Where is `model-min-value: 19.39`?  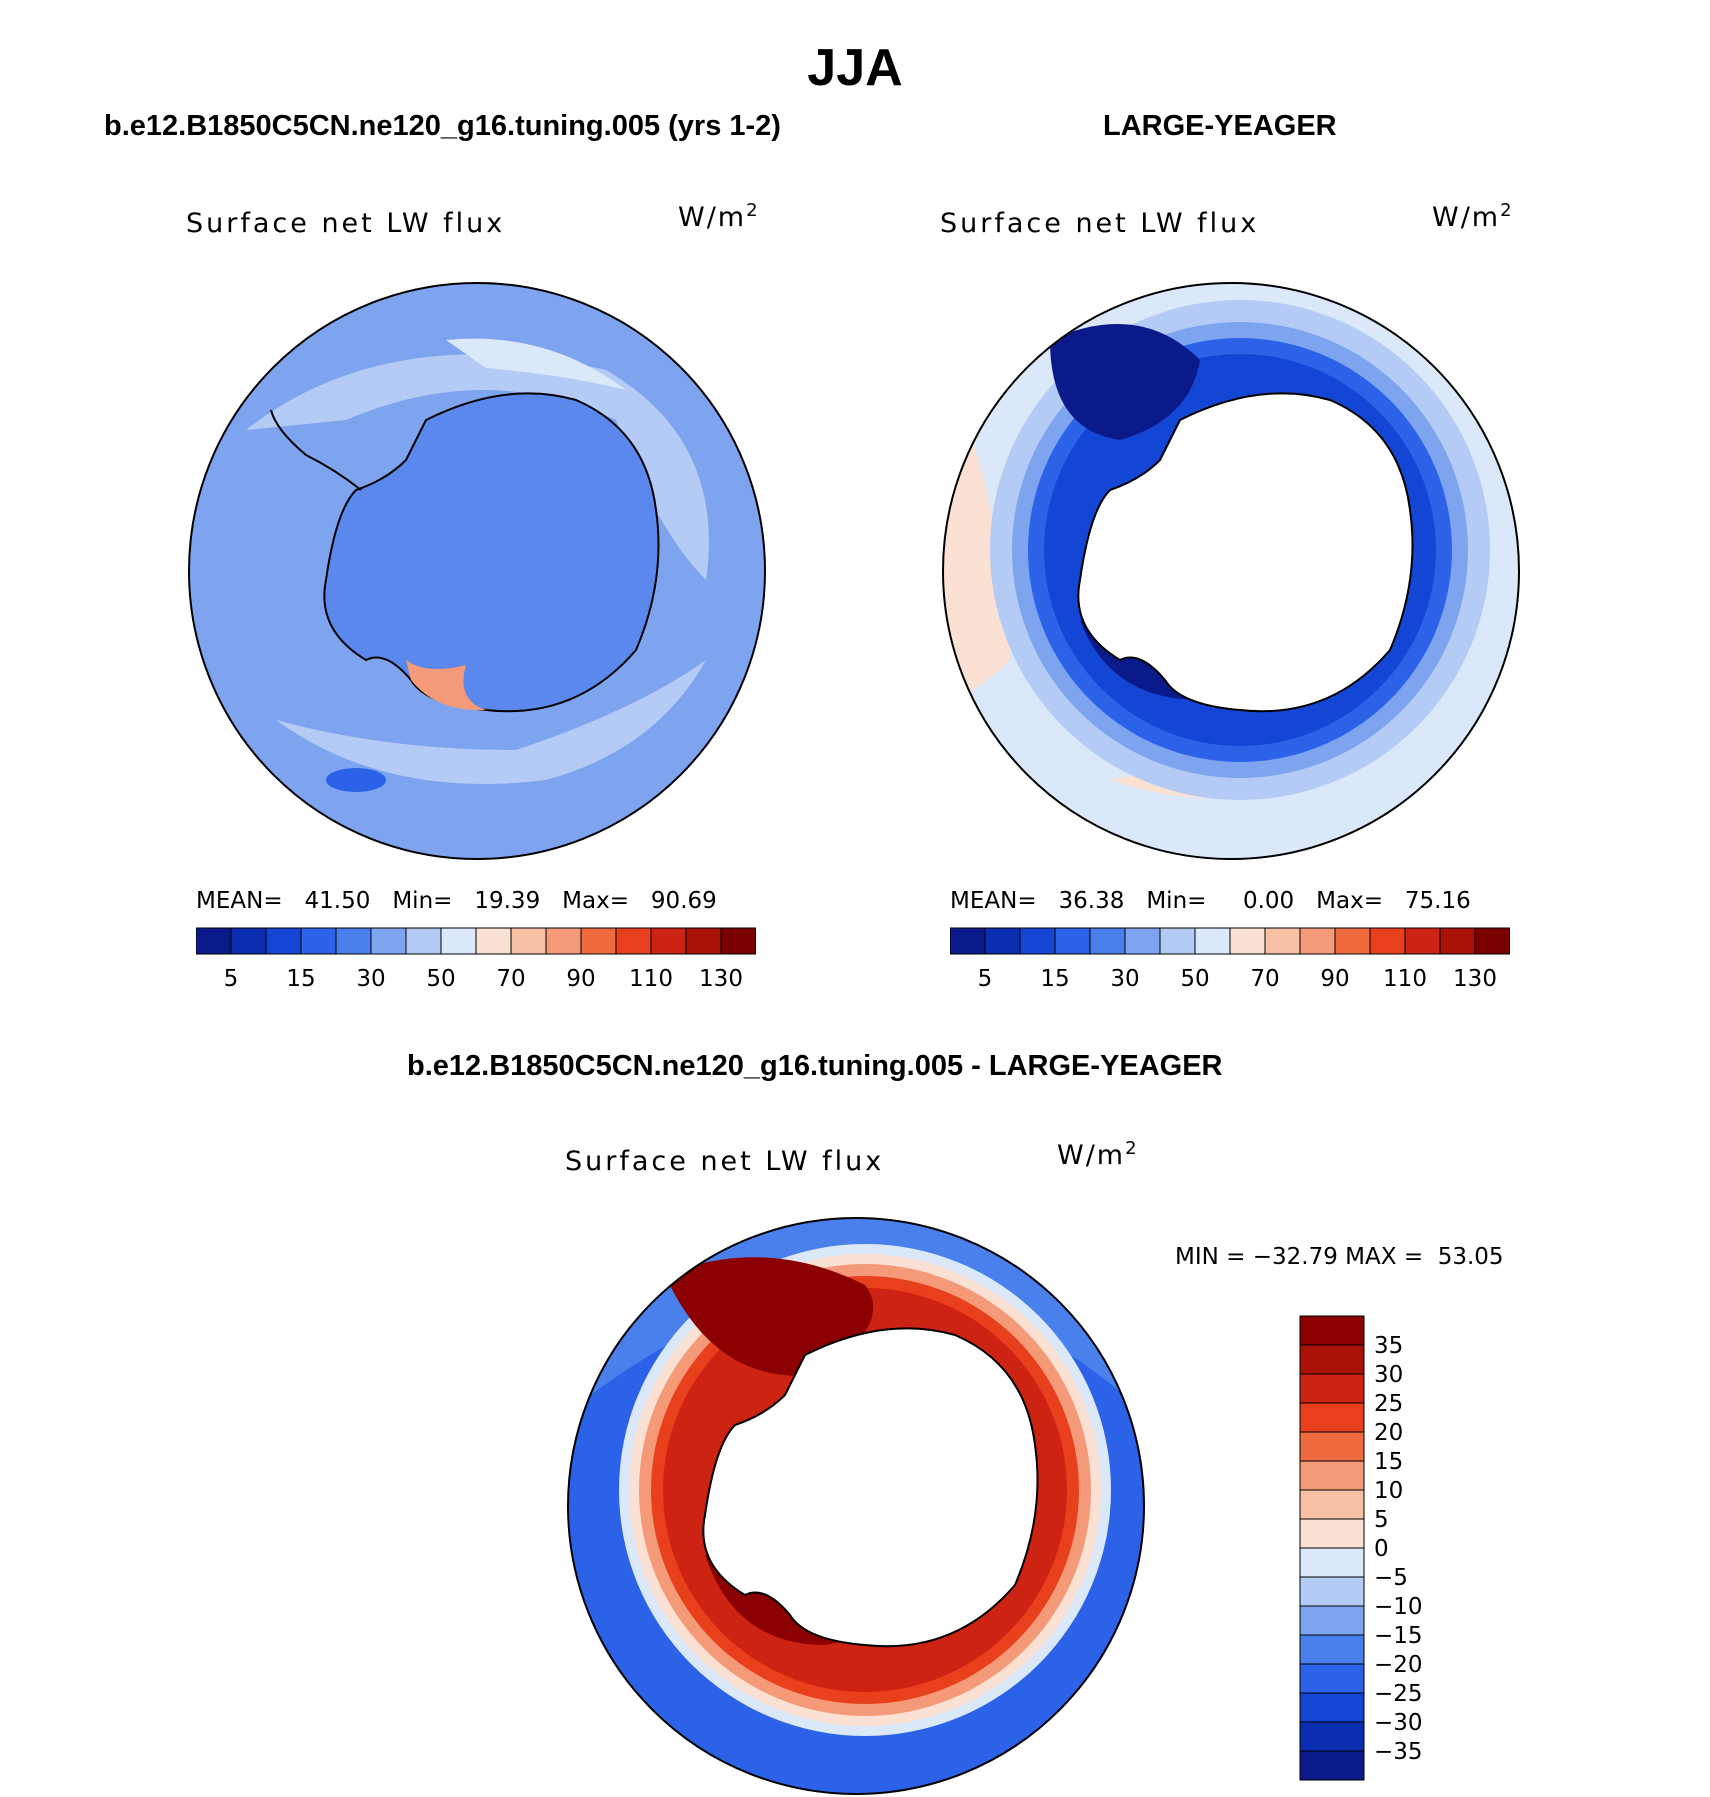 model-min-value: 19.39 is located at coordinates (507, 901).